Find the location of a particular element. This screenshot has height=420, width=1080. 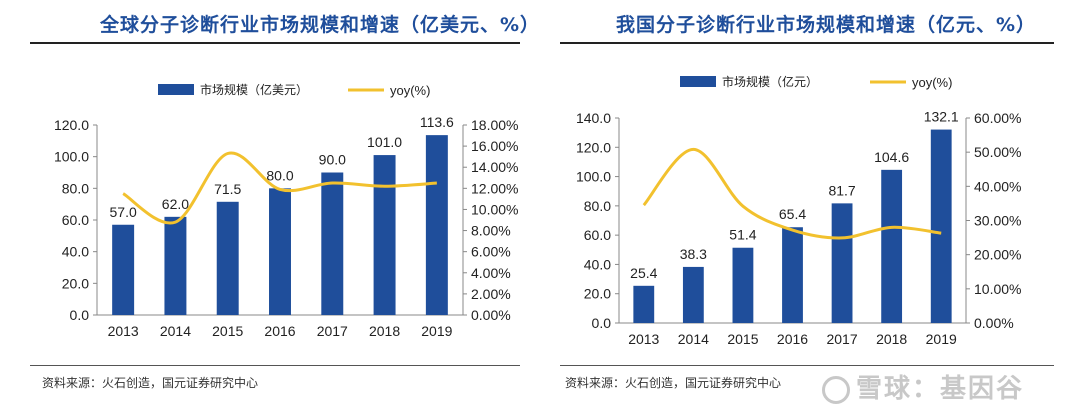

right-x-tick-label: 2019 is located at coordinates (941, 339).